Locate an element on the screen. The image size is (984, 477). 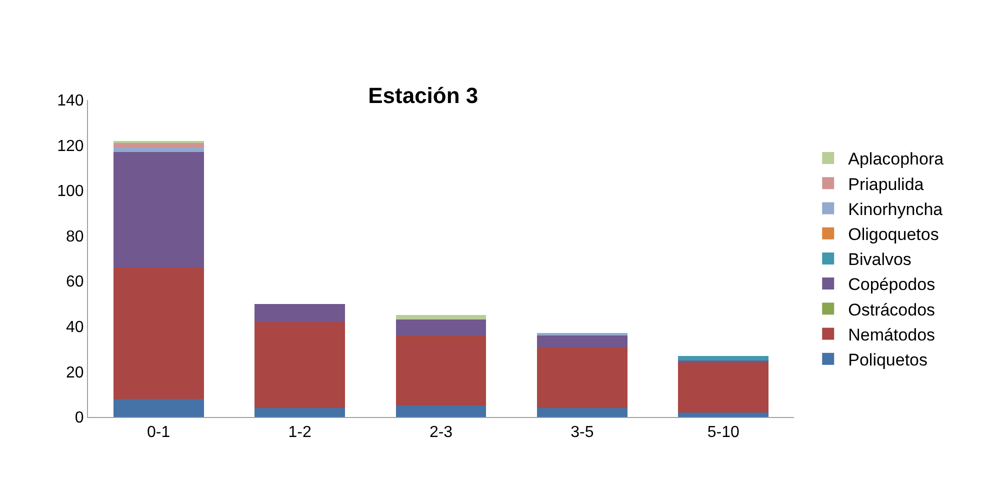
legend-label: Kinorhyncha is located at coordinates (896, 209).